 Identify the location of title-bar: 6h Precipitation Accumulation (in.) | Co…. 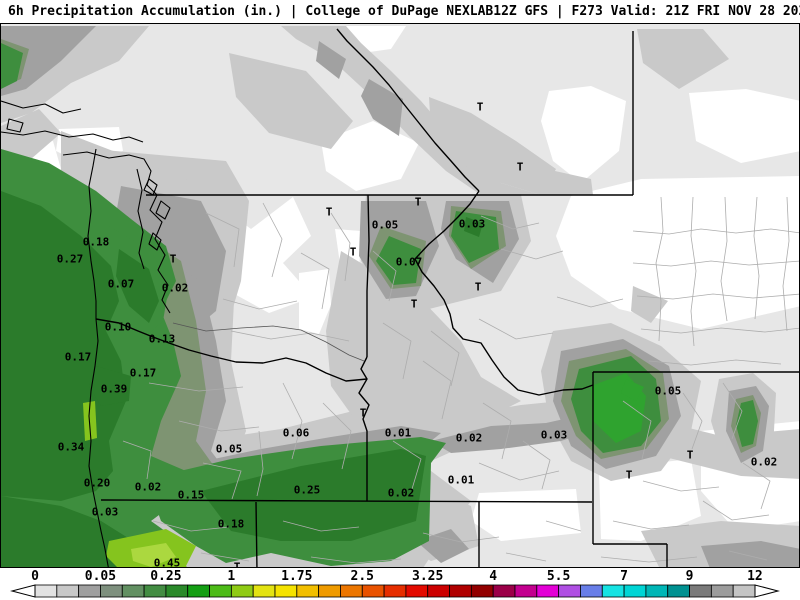
(400, 11).